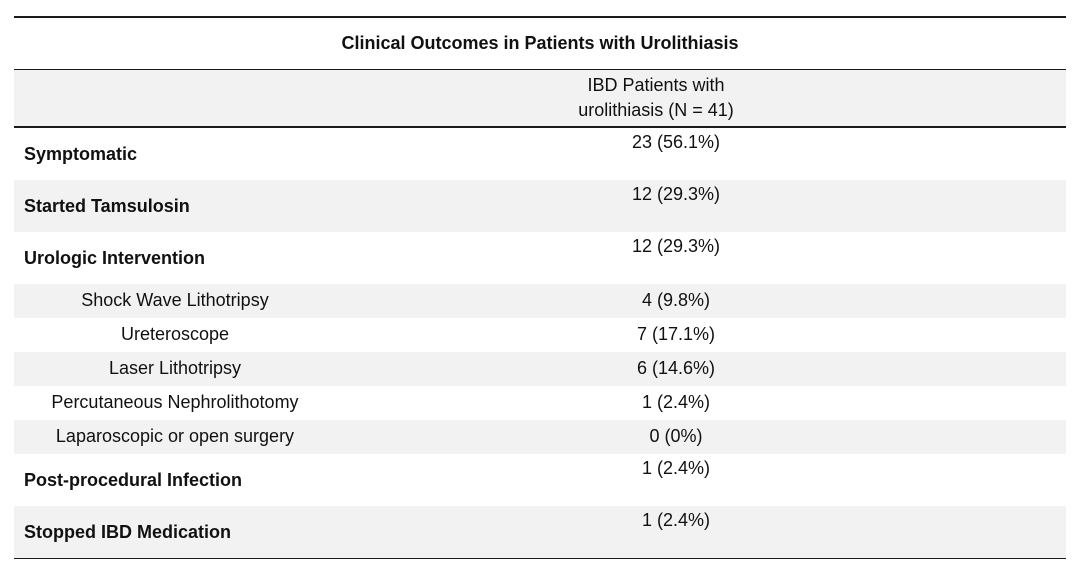 The image size is (1090, 578). What do you see at coordinates (540, 480) in the screenshot?
I see `table-row: Post-procedural Infection 1 (2.4%)` at bounding box center [540, 480].